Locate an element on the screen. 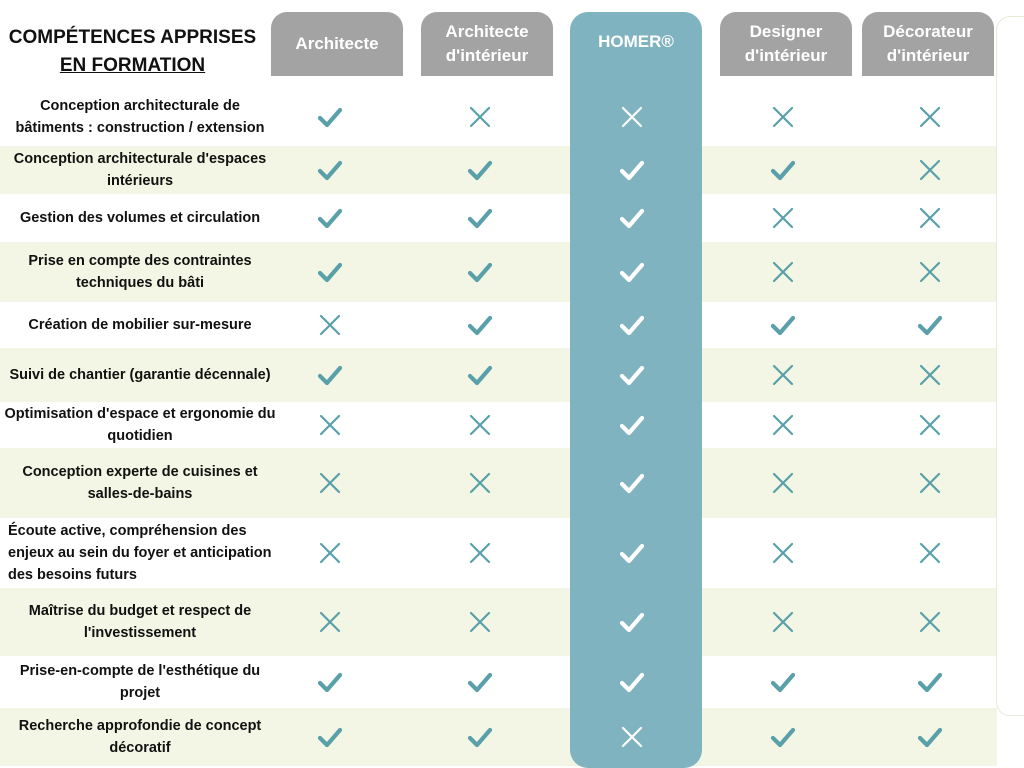  row-label: Création de mobilier sur-mesure is located at coordinates (140, 325).